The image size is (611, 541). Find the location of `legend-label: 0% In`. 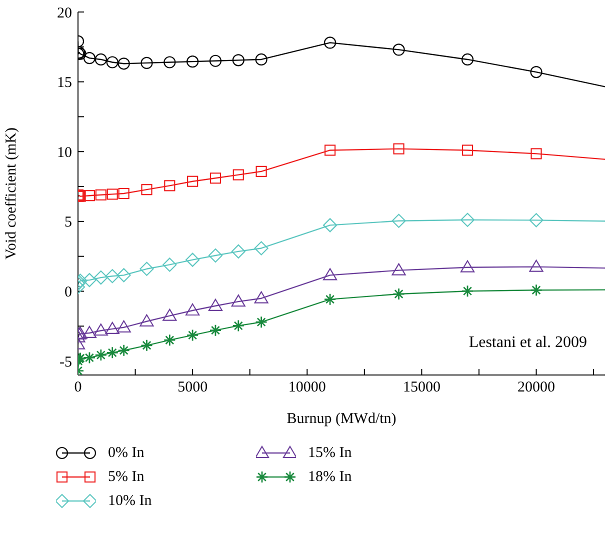

legend-label: 0% In is located at coordinates (126, 453).